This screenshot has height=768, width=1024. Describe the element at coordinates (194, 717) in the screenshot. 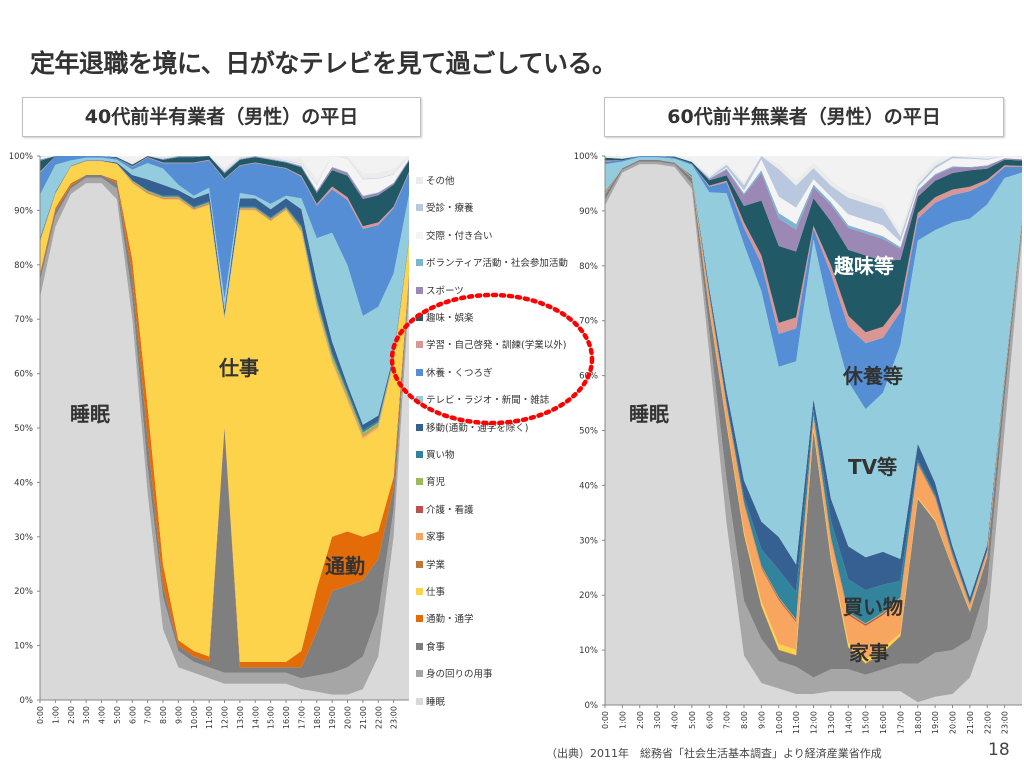

I see `x-tick-label: 10:00` at that location.